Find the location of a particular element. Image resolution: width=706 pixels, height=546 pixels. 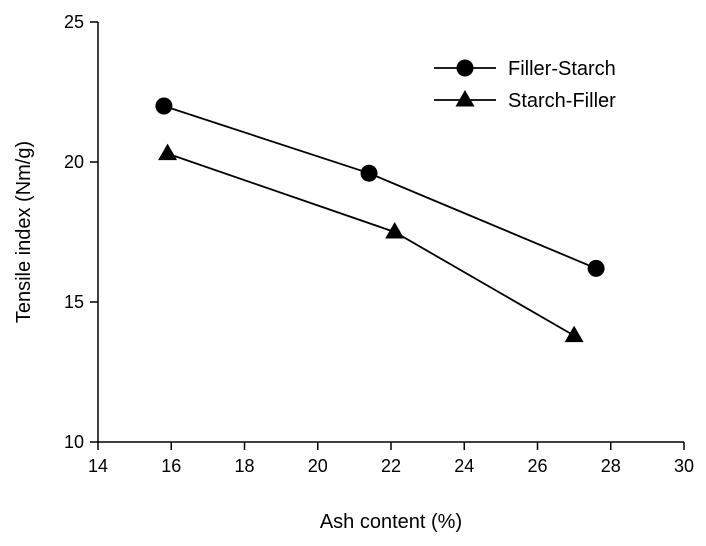

y-axis-title: Tensile index (Nm/g) is located at coordinates (24, 232).